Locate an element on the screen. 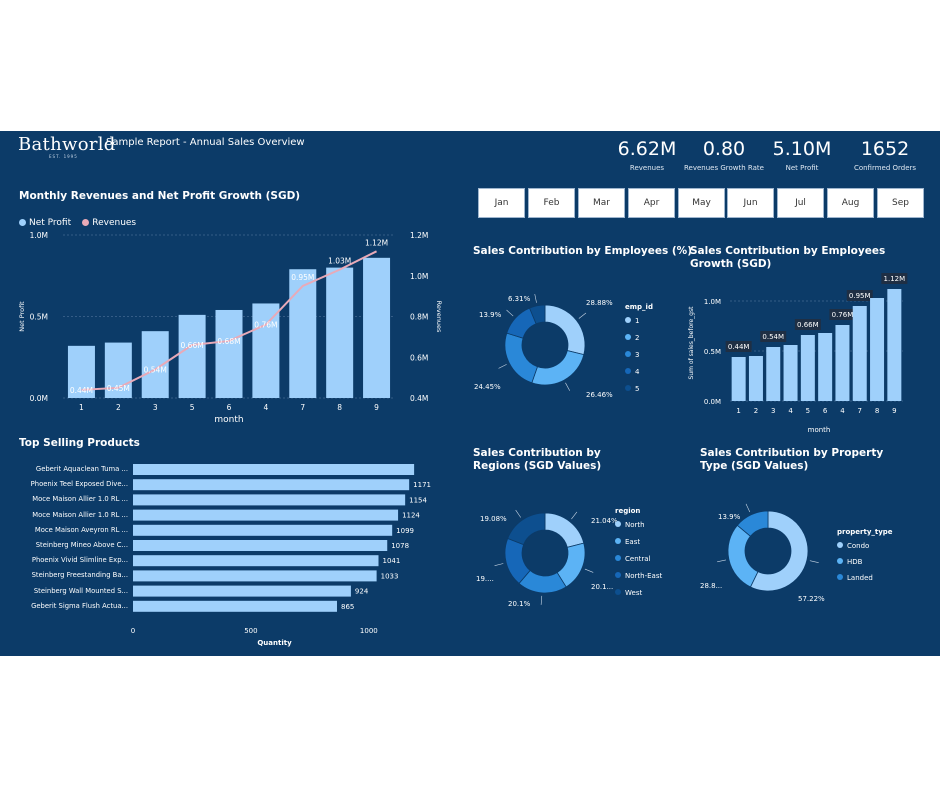 The height and width of the screenshot is (788, 940). data-label: 1.12M is located at coordinates (895, 279).